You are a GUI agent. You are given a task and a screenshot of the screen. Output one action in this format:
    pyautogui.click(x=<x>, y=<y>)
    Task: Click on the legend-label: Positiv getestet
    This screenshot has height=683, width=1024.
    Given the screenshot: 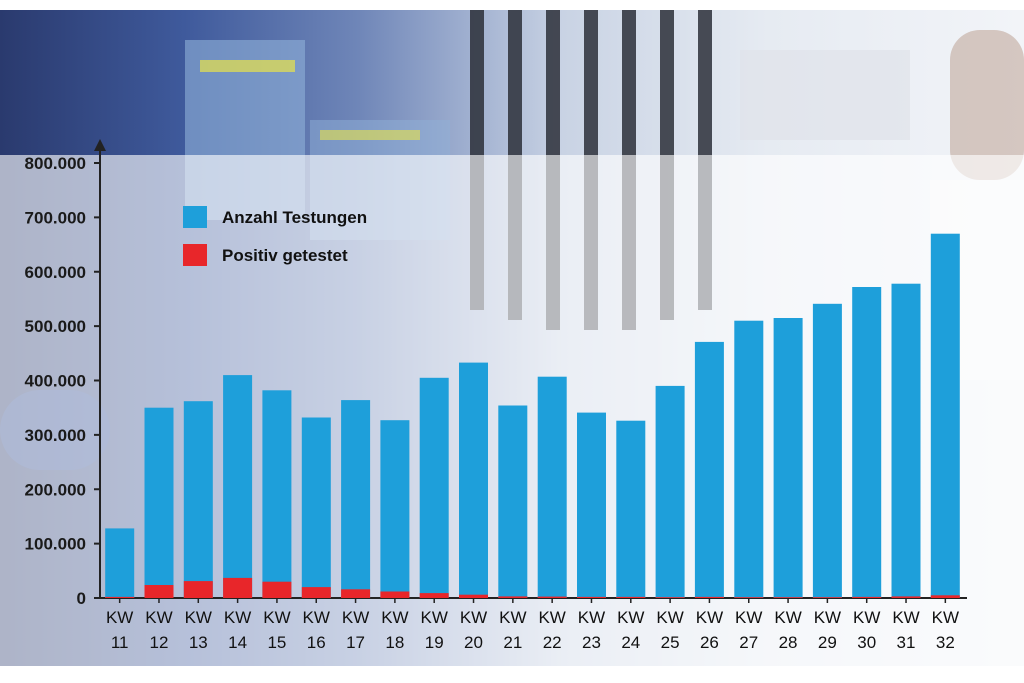 What is the action you would take?
    pyautogui.click(x=285, y=255)
    